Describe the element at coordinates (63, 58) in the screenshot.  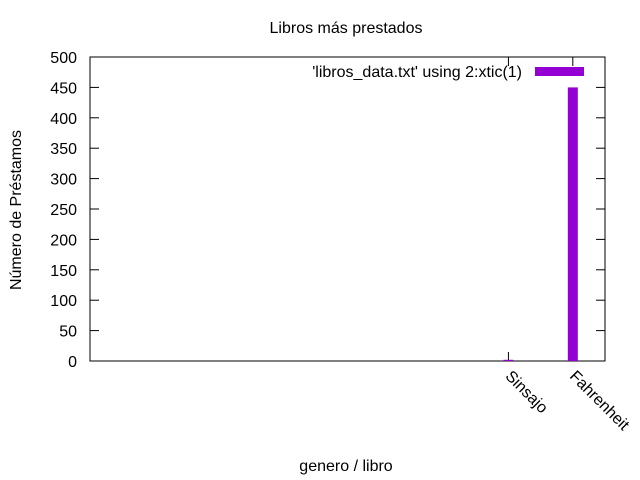
I see `y-tick-label: 500` at that location.